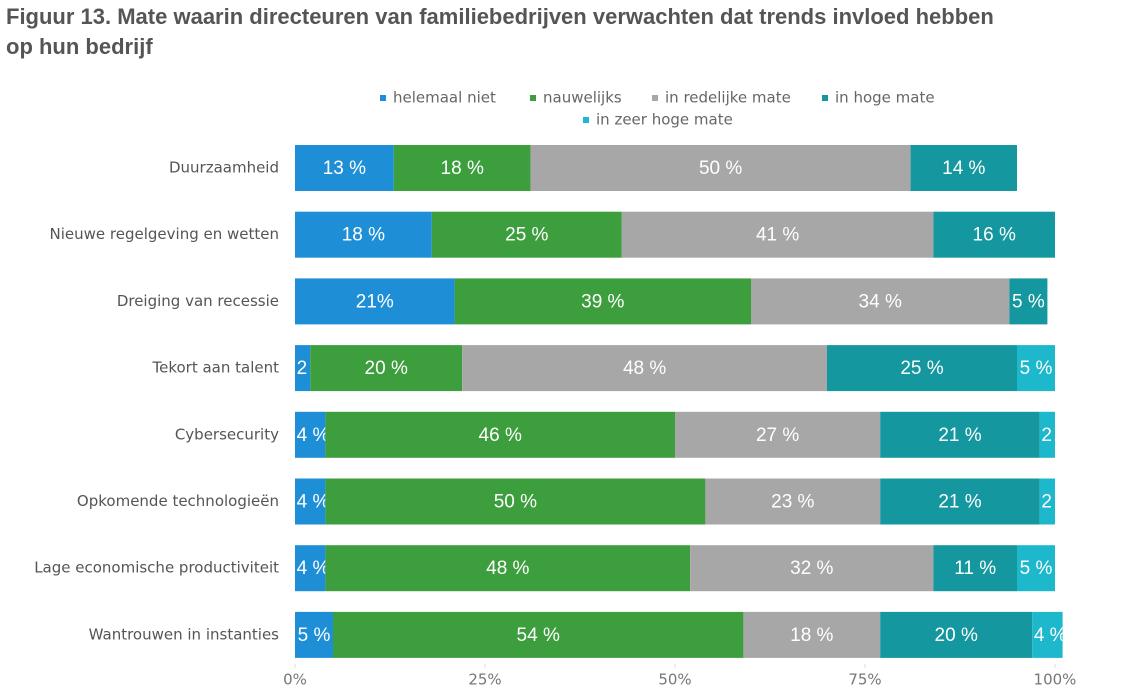 Image resolution: width=1134 pixels, height=696 pixels. What do you see at coordinates (198, 301) in the screenshot?
I see `category-label: Dreiging van recessie` at bounding box center [198, 301].